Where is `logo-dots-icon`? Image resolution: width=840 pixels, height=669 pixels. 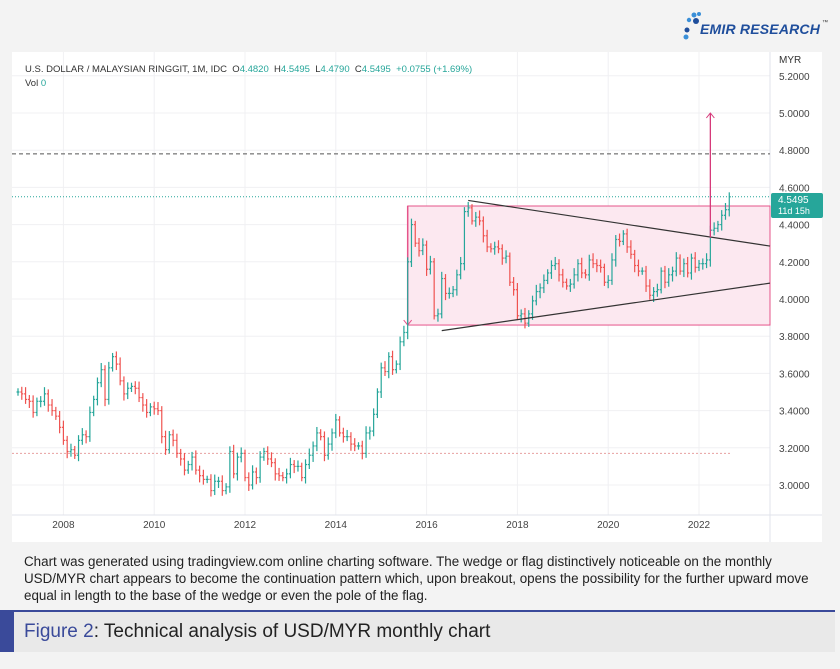 logo-dots-icon is located at coordinates (692, 26).